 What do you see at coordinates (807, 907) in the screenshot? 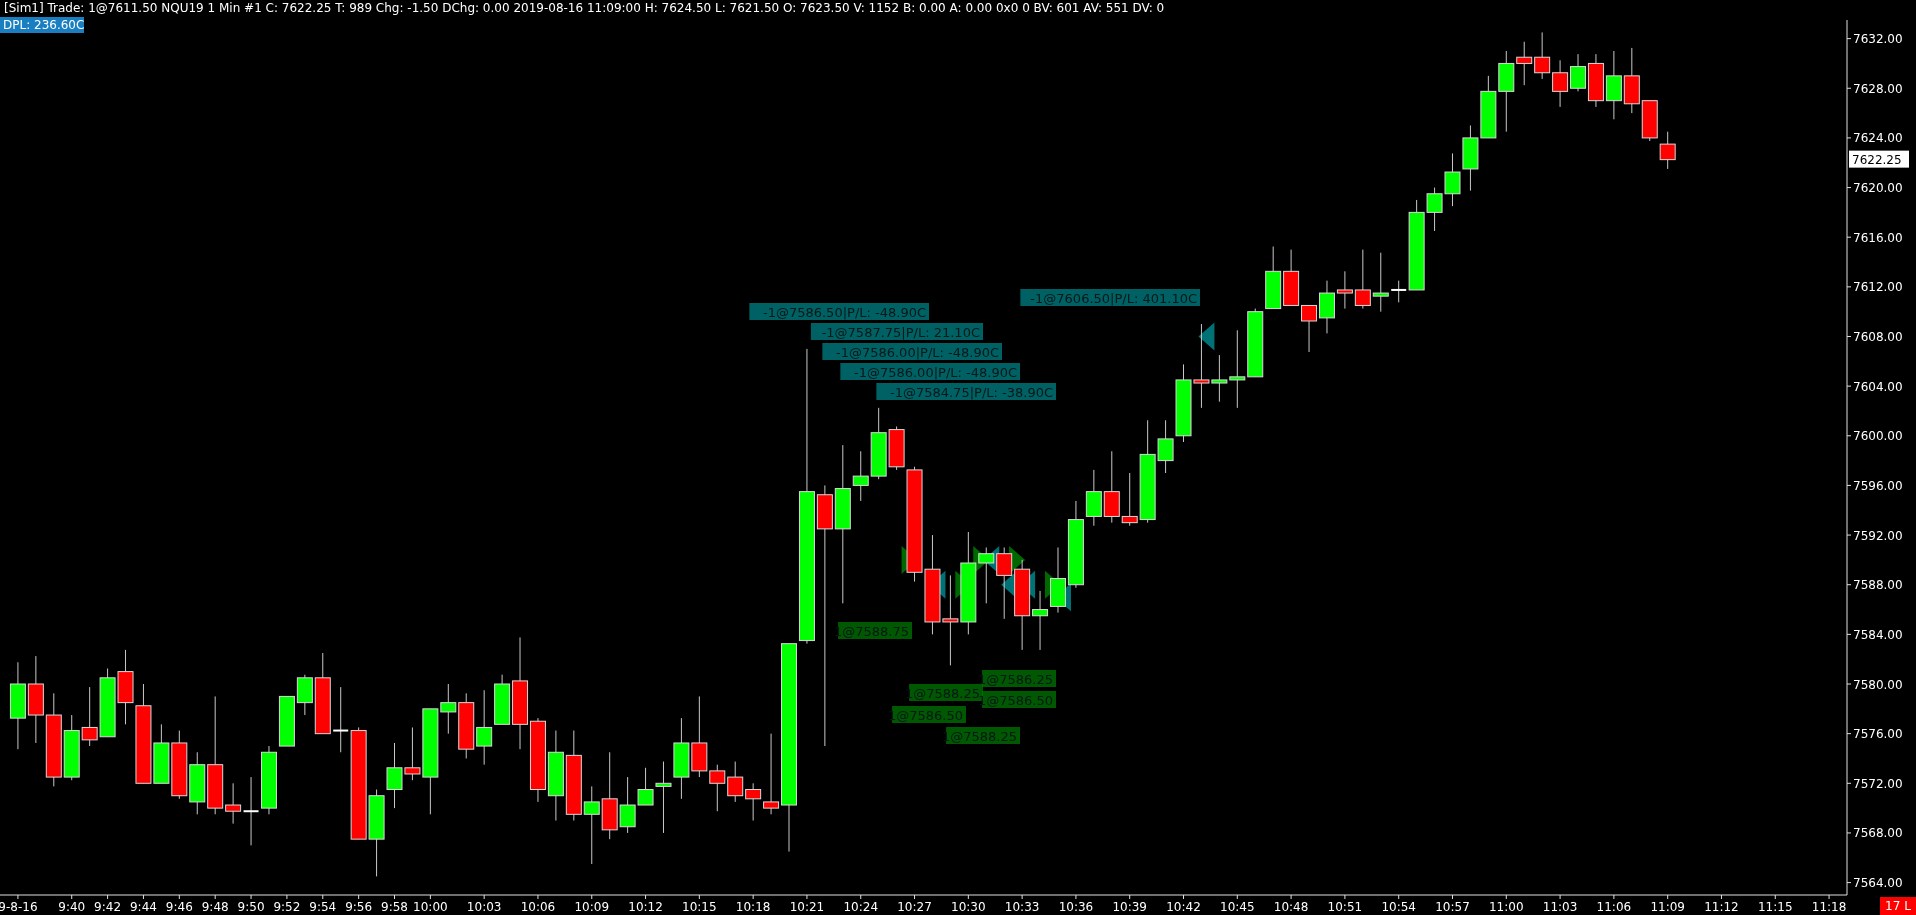
I see `x-tick-label: 10:21` at bounding box center [807, 907].